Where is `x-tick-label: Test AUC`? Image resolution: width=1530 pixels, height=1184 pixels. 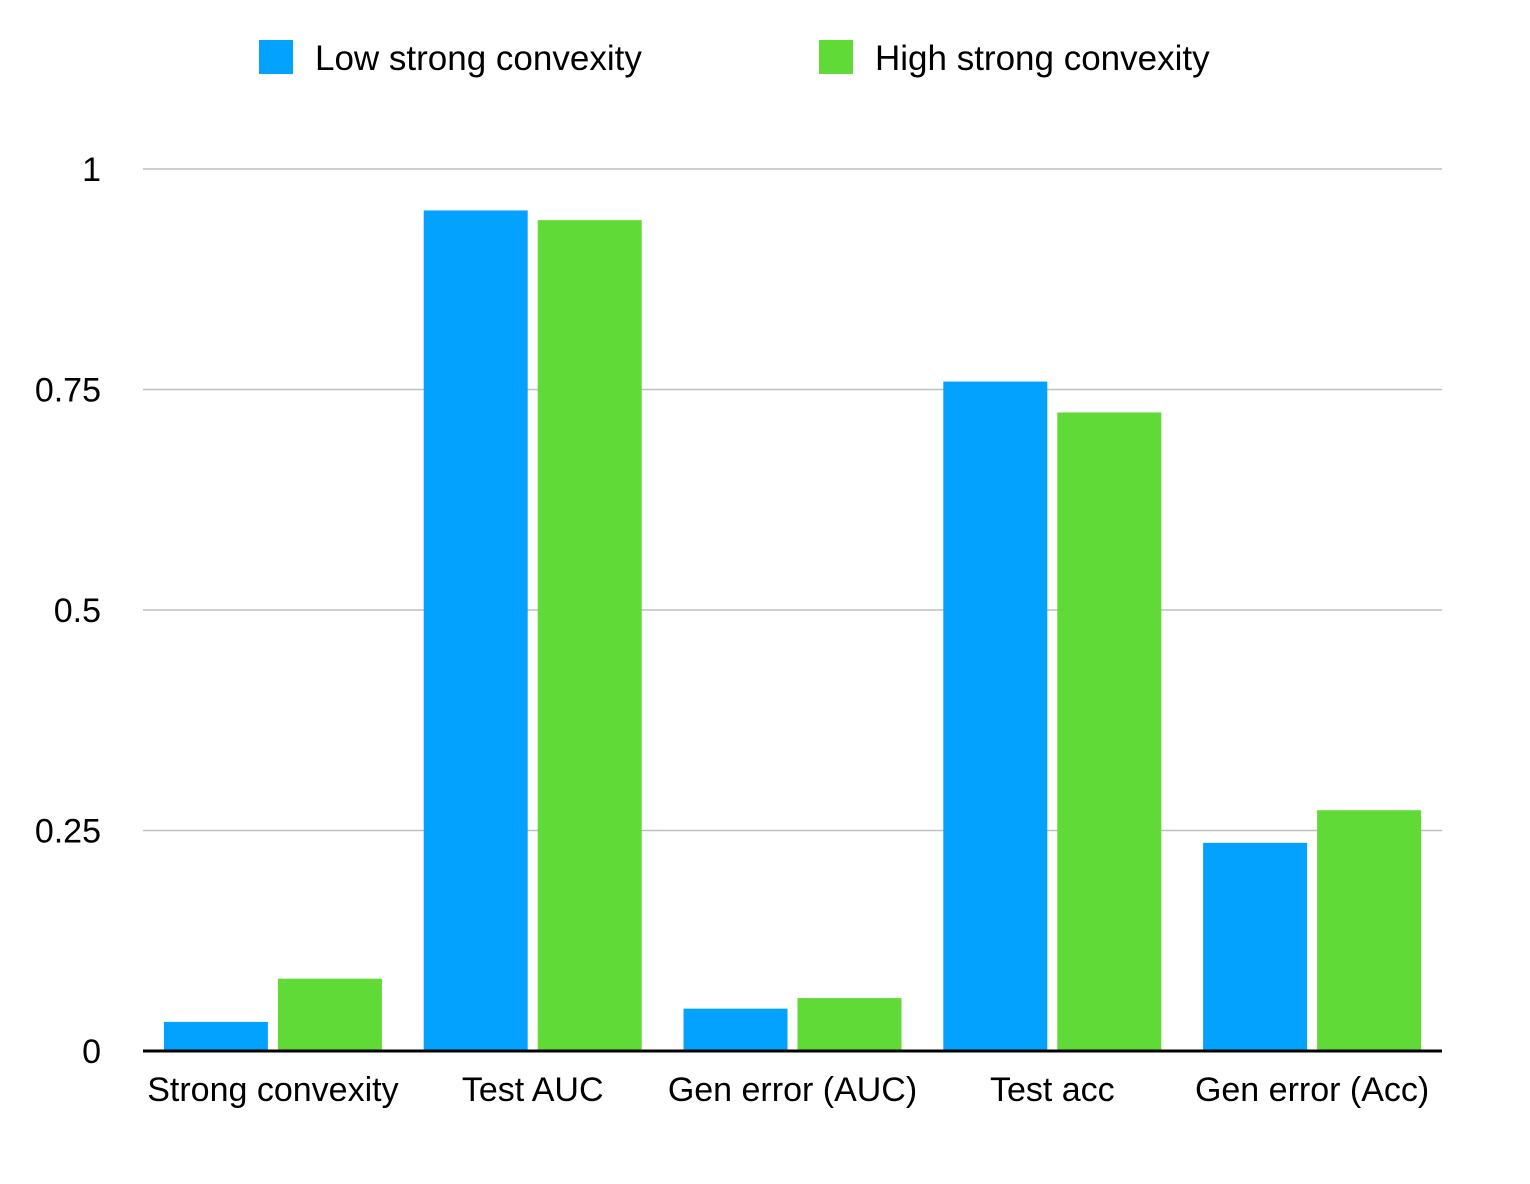
x-tick-label: Test AUC is located at coordinates (533, 1090).